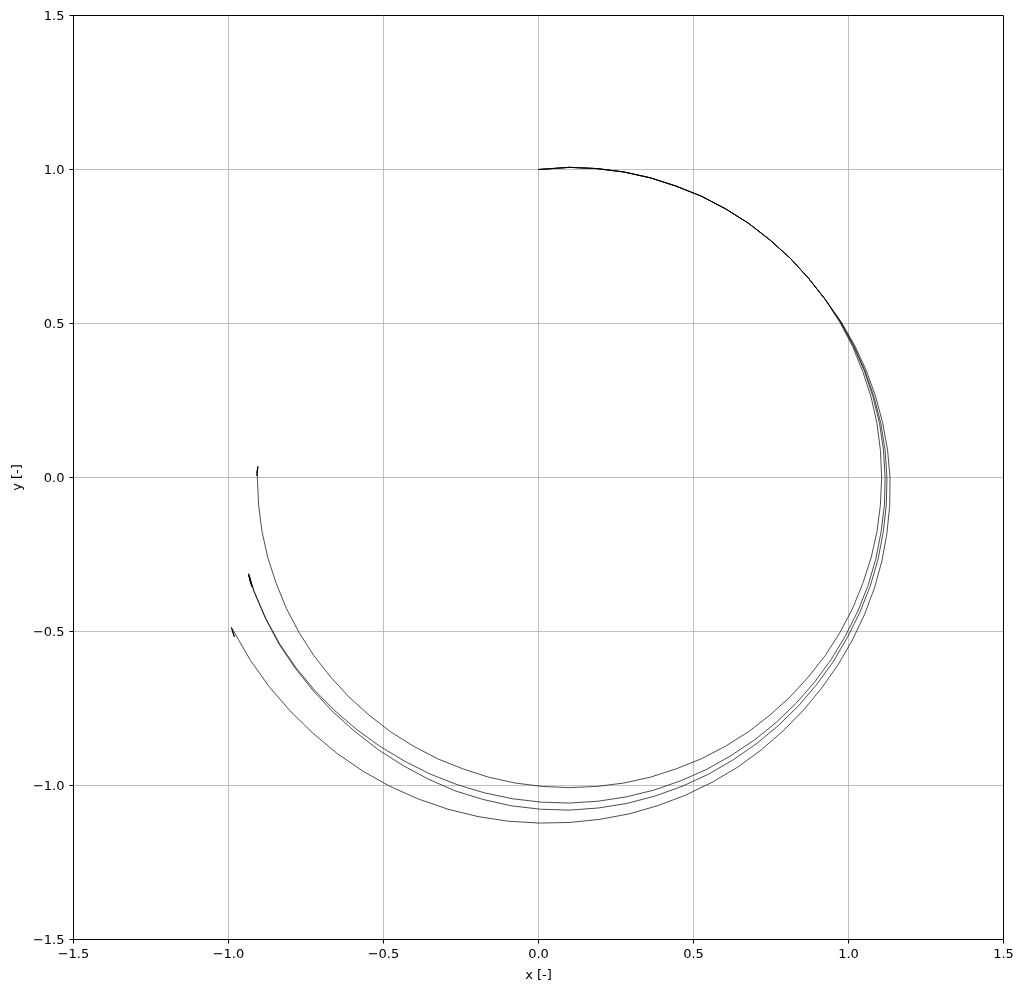  Describe the element at coordinates (54, 477) in the screenshot. I see `y-tick-label: 0.0` at that location.